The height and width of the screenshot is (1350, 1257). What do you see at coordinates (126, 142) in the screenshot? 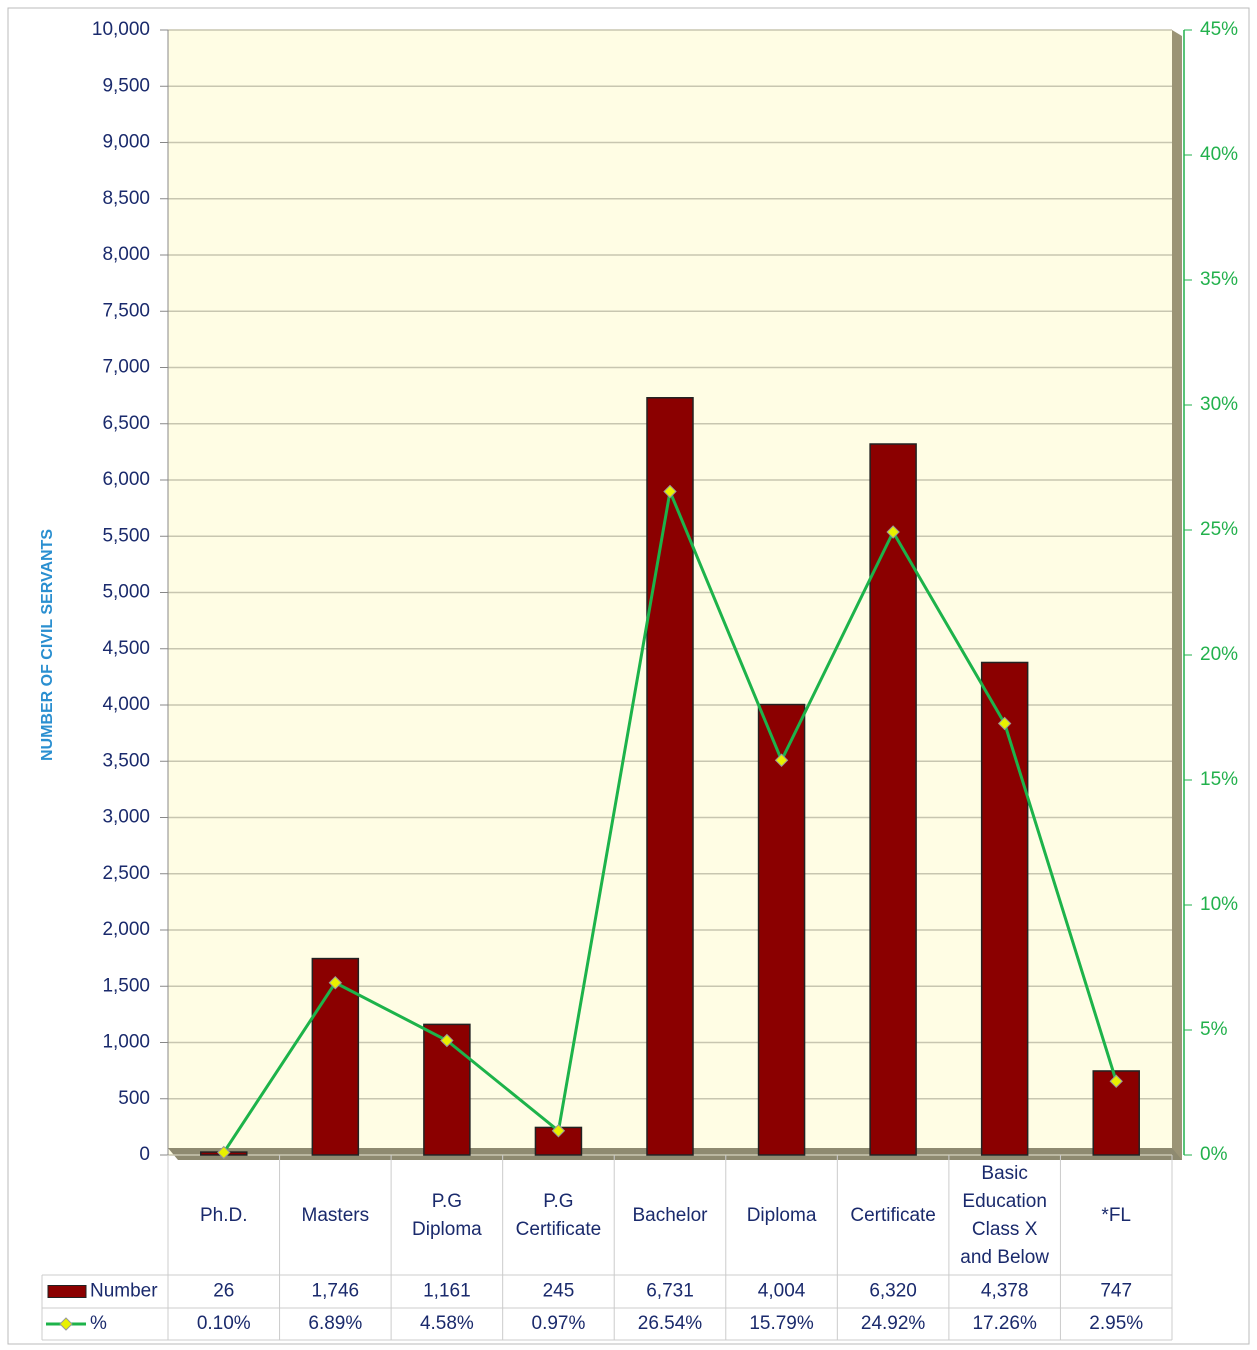
I see `y-tick-label: 9,000` at bounding box center [126, 142].